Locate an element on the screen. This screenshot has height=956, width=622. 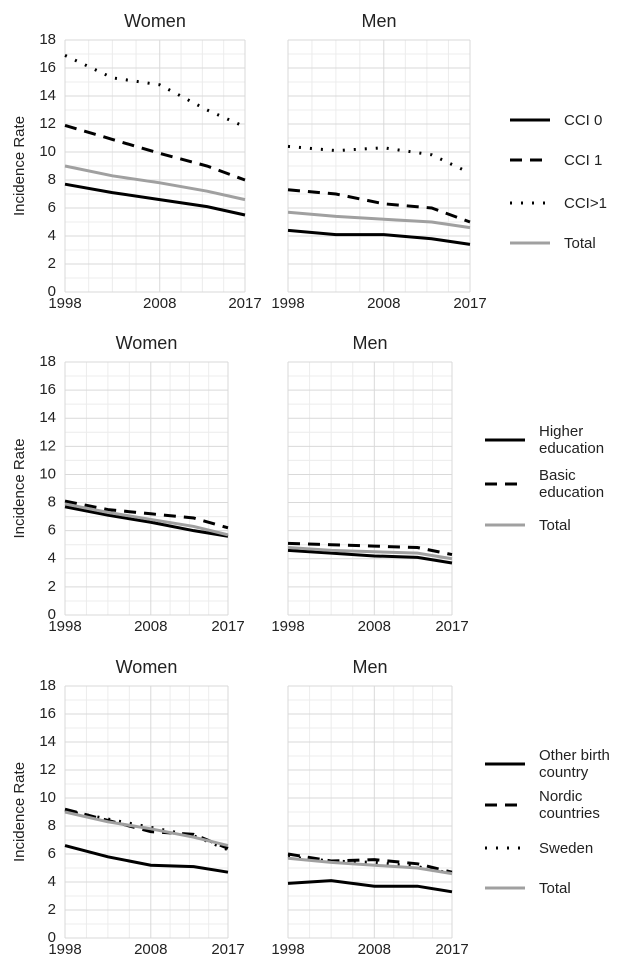
legend-label: Nordic countries is located at coordinates (569, 805).